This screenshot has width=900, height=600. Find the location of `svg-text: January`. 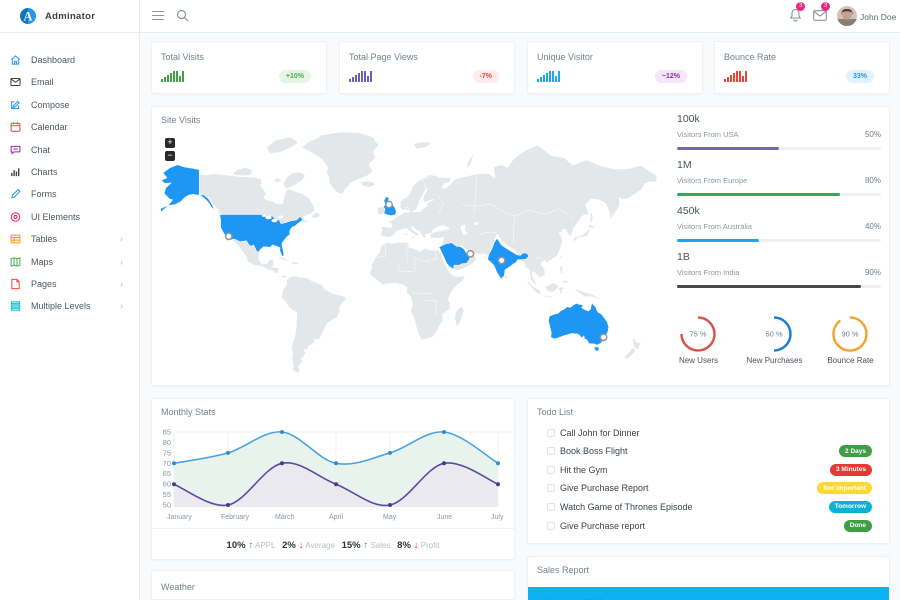

svg-text: January is located at coordinates (179, 517).